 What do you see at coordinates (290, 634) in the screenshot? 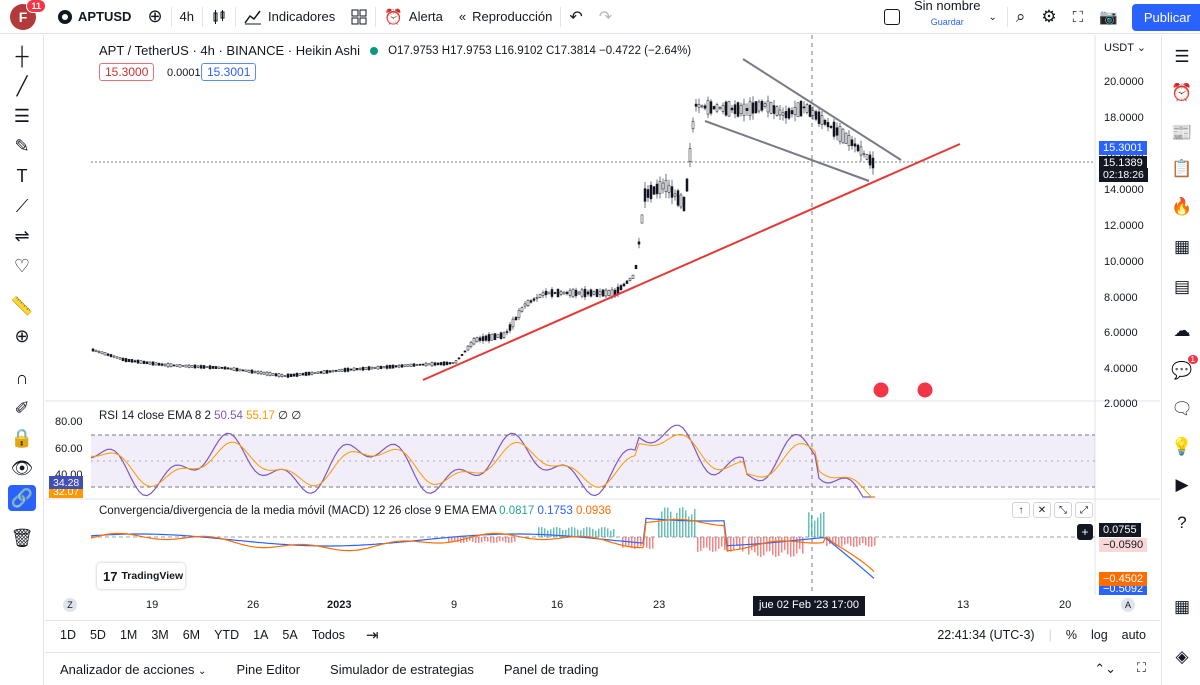
I see `range-button: 5A` at bounding box center [290, 634].